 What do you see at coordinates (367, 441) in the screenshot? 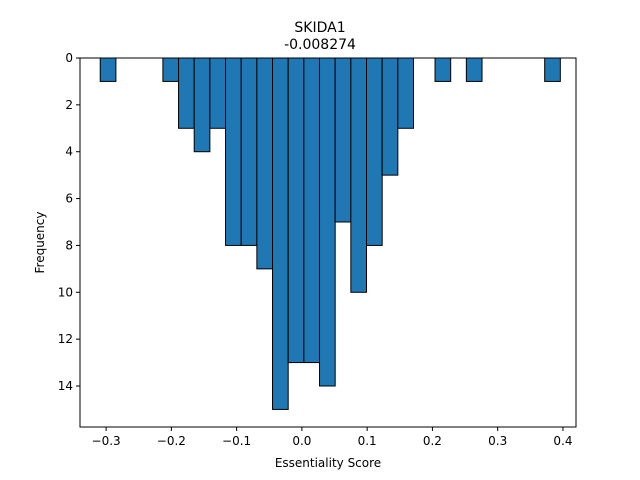
I see `x-tick-label: 0.1` at bounding box center [367, 441].